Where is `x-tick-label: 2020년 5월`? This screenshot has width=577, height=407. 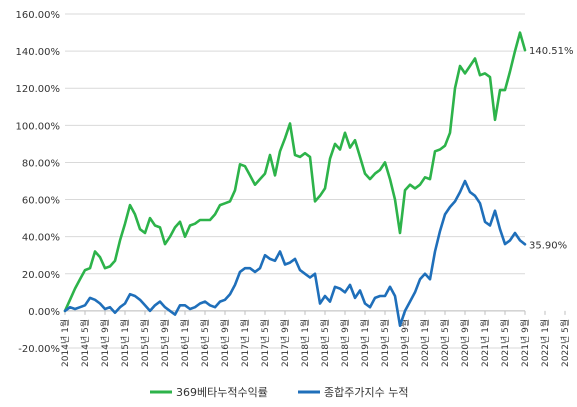 x-tick-label: 2020년 5월 is located at coordinates (445, 343).